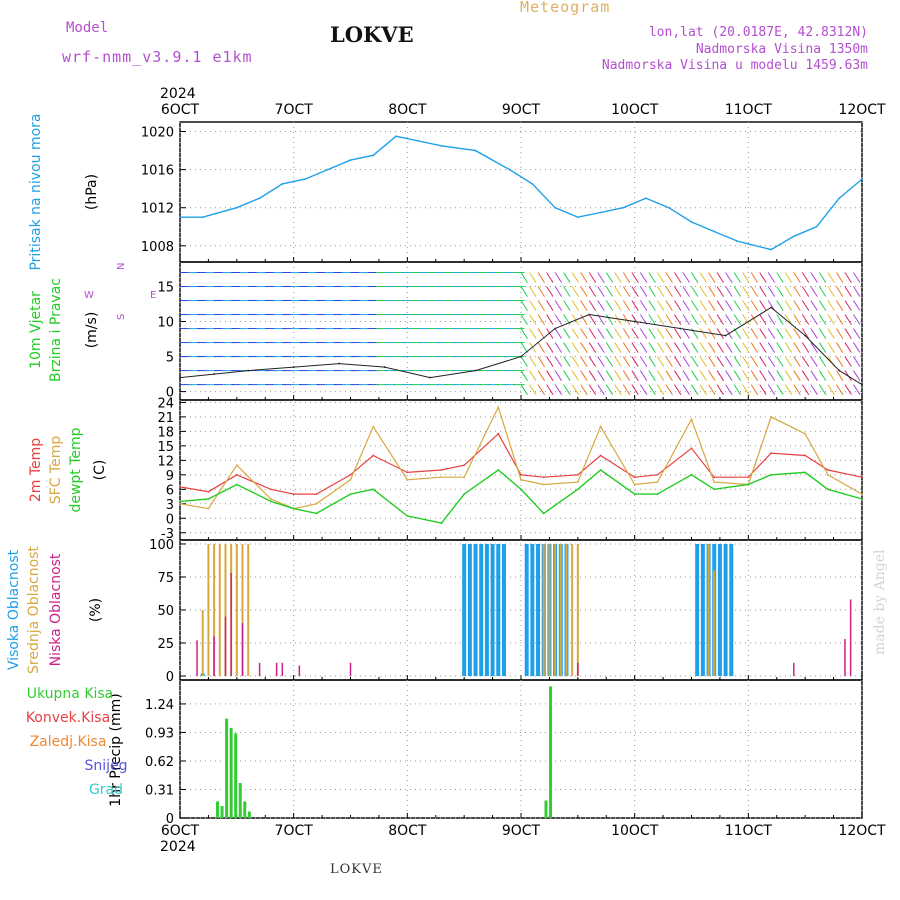 This screenshot has height=900, width=900. I want to click on x-tick-label: 12OCT, so click(862, 831).